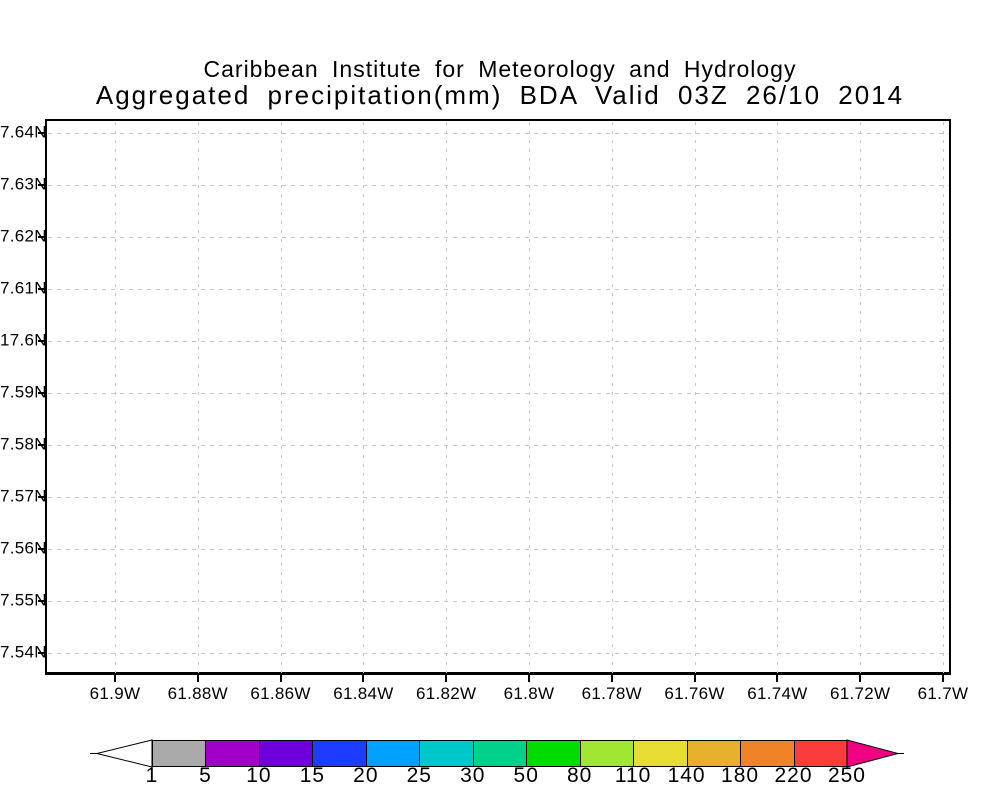 This screenshot has width=1000, height=800. What do you see at coordinates (124, 753) in the screenshot?
I see `colorbar-below-min-arrow` at bounding box center [124, 753].